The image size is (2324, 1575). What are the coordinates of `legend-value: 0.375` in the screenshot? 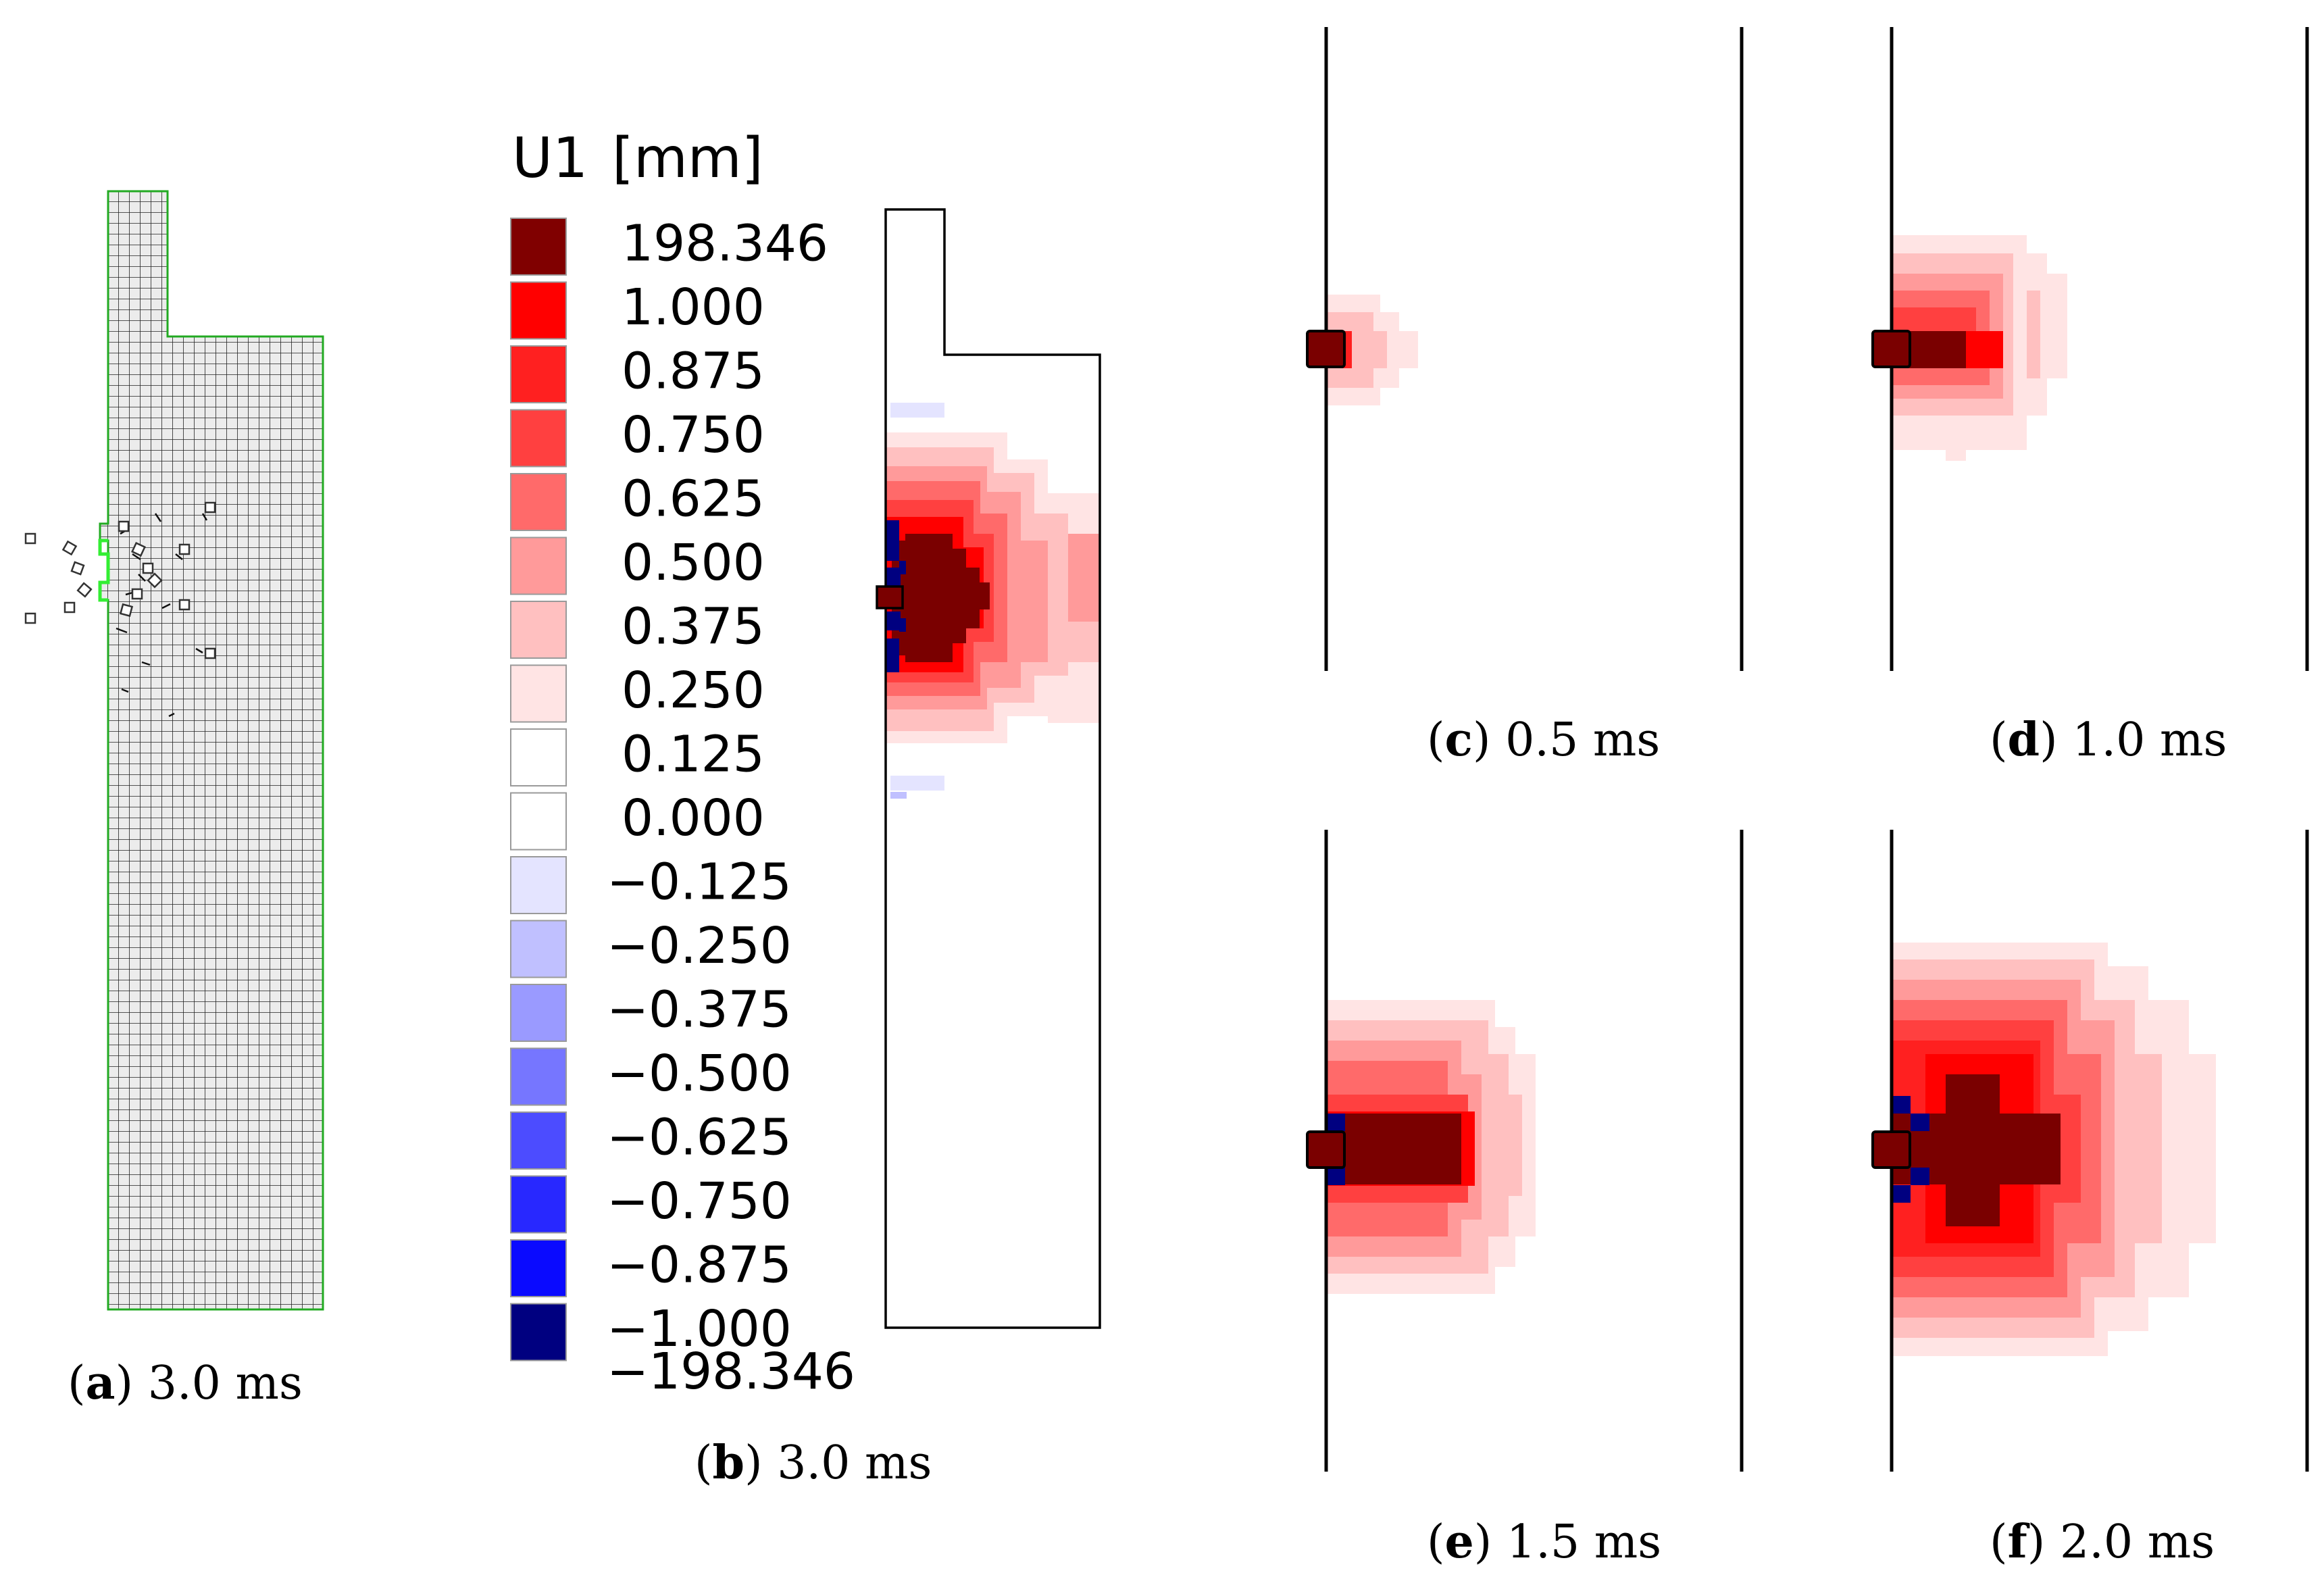 It's located at (693, 627).